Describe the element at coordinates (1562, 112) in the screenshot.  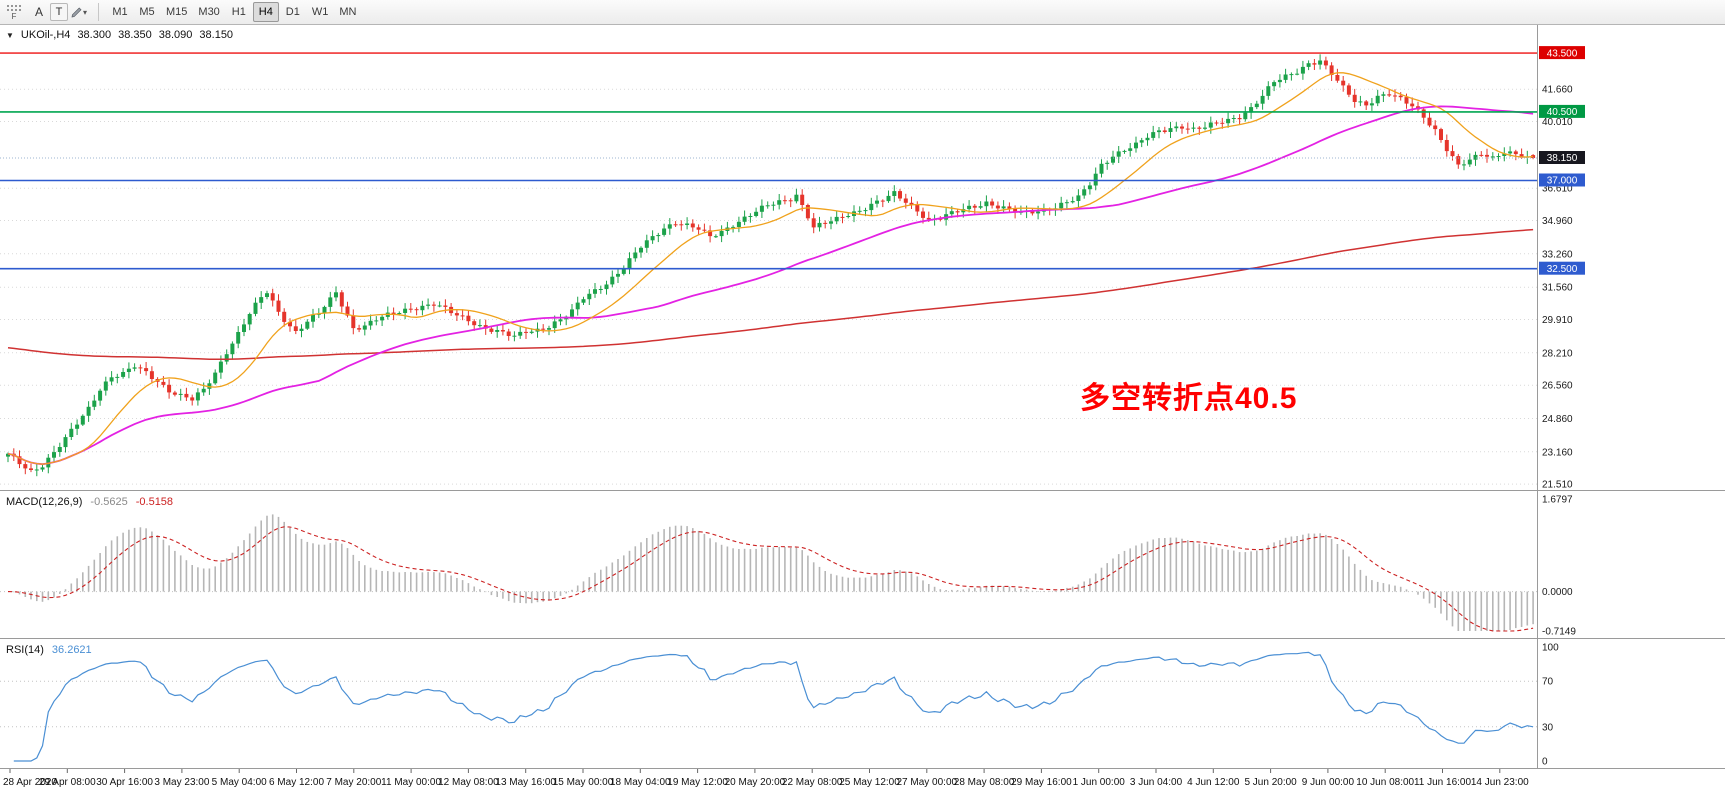
I see `price-badge-value: 40.500` at that location.